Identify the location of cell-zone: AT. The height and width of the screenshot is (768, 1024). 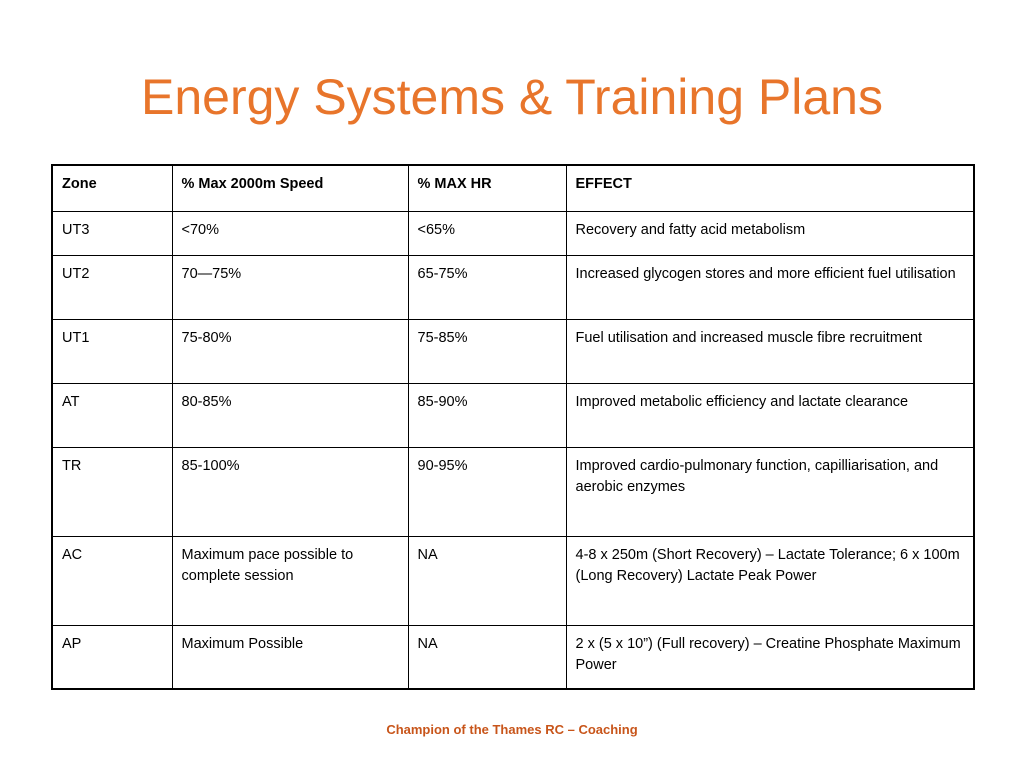
(112, 415).